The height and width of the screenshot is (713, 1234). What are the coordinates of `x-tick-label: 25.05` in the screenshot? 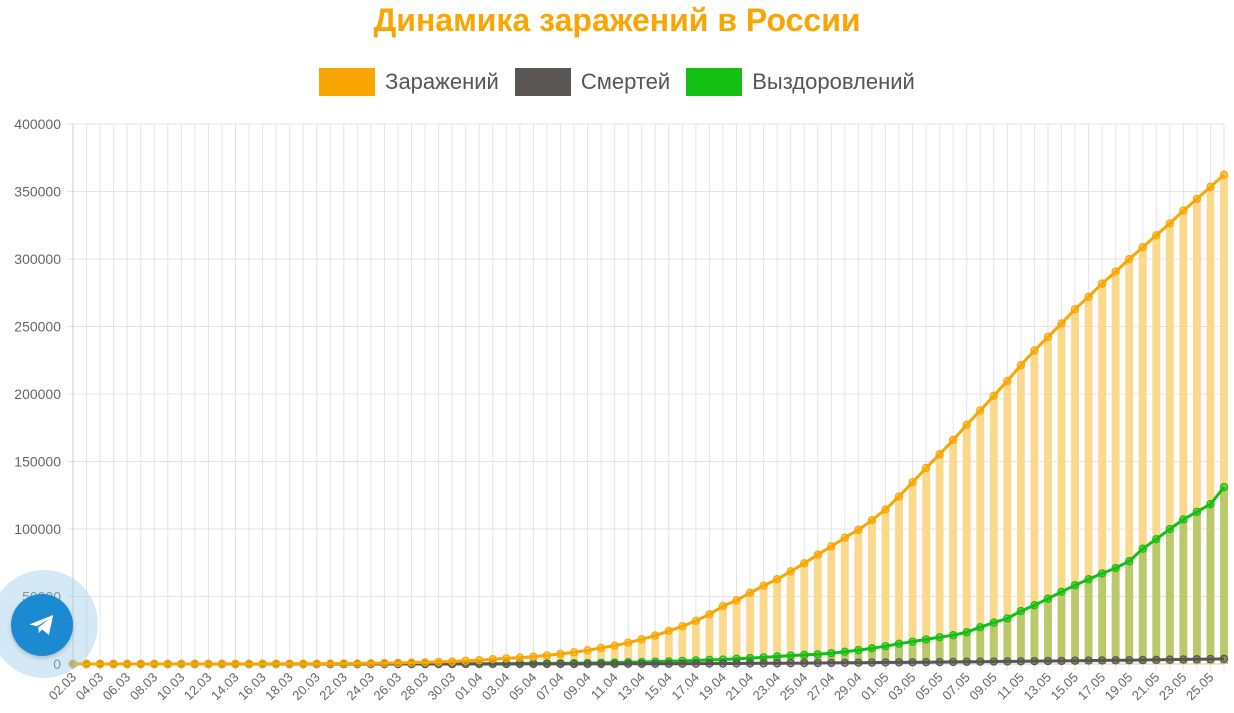 It's located at (1200, 687).